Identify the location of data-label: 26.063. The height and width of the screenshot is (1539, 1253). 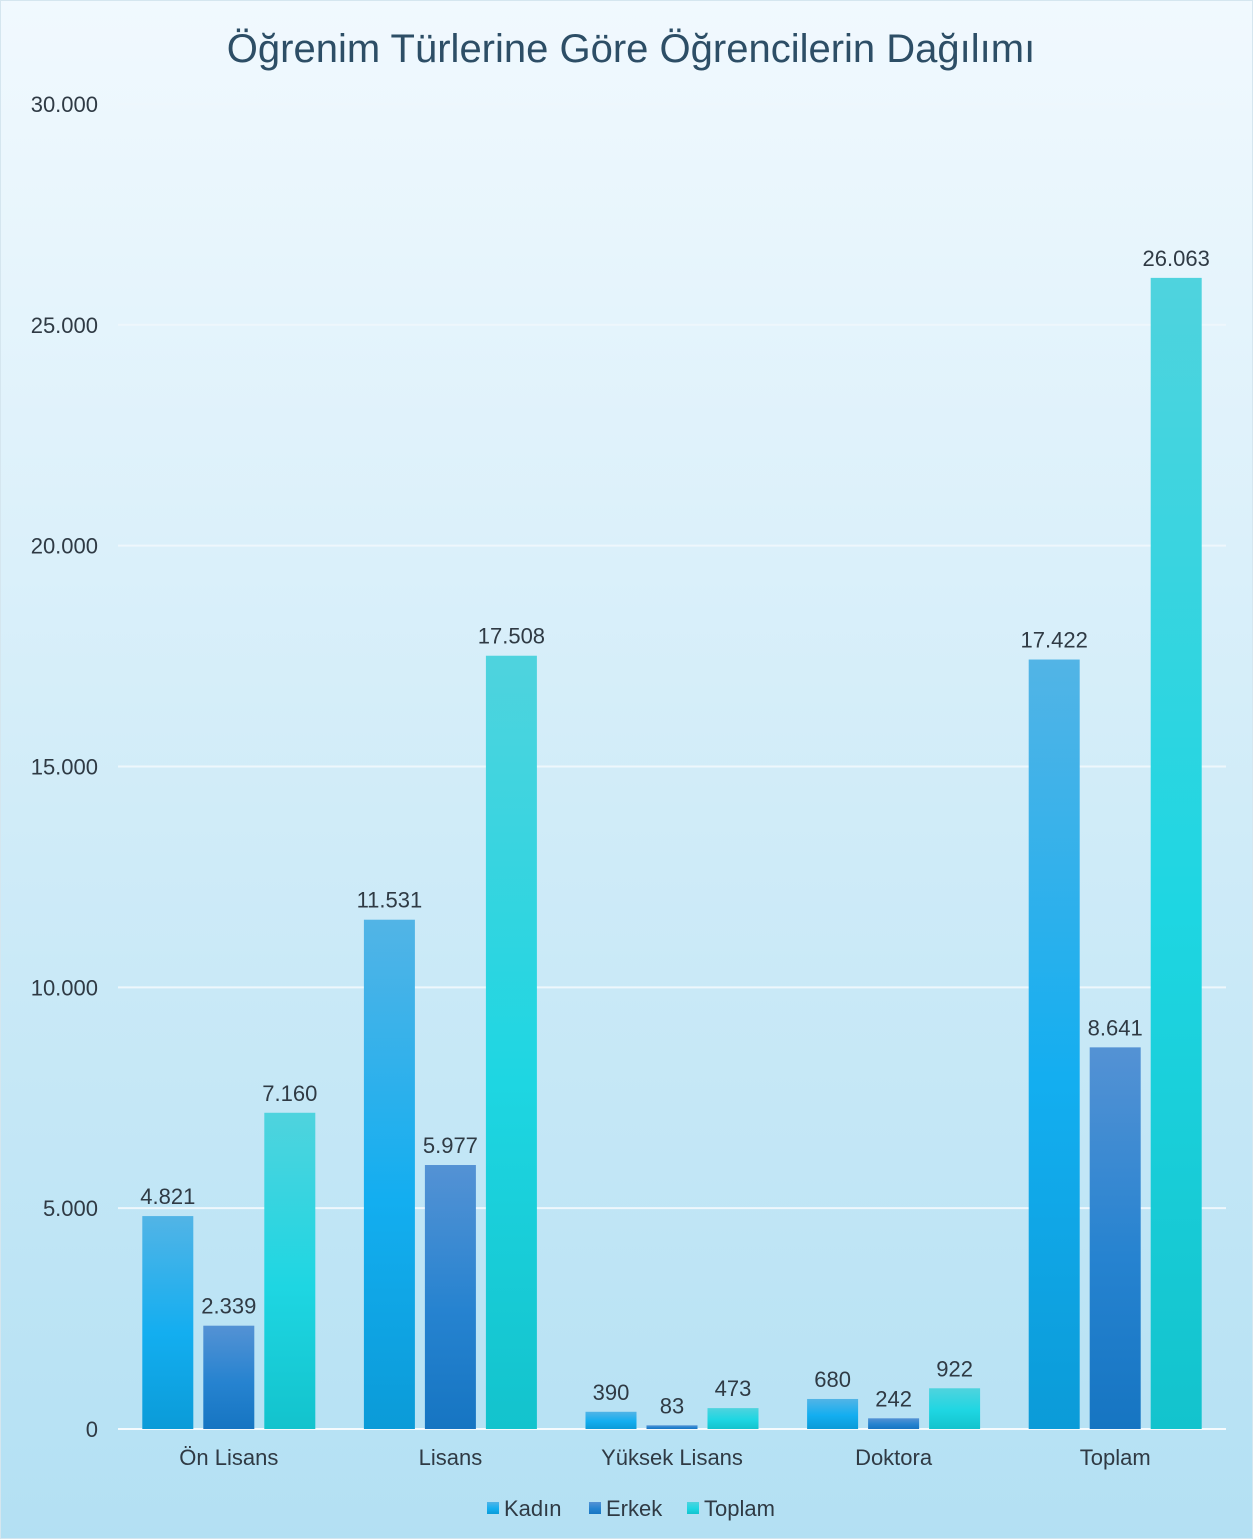
(1176, 258).